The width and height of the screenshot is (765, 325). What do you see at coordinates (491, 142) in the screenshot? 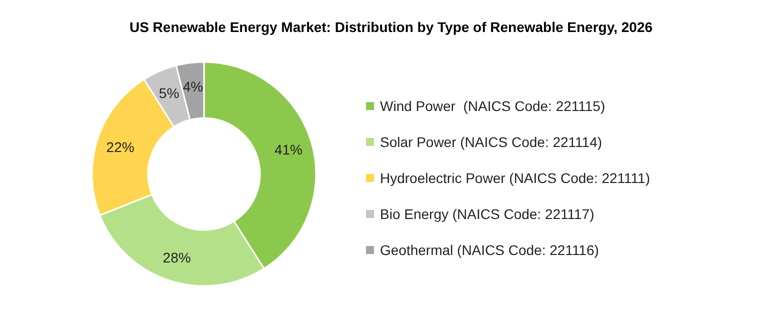
I see `legend-label: Solar Power (NAICS Code: 221114)` at bounding box center [491, 142].